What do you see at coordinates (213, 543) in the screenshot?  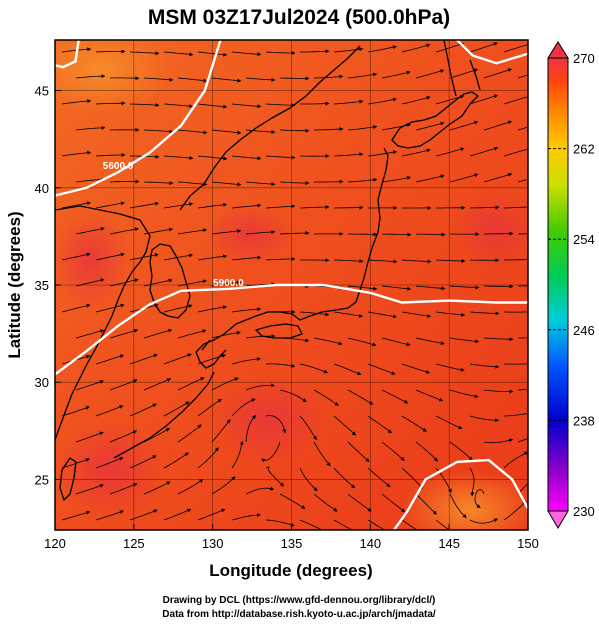 I see `x-tick-label: 130` at bounding box center [213, 543].